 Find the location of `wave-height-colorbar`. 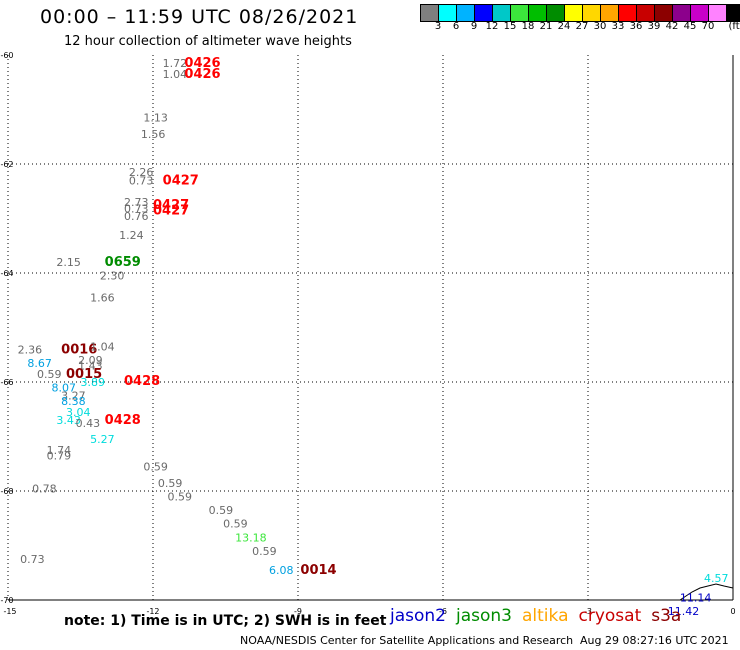

wave-height-colorbar is located at coordinates (580, 13).